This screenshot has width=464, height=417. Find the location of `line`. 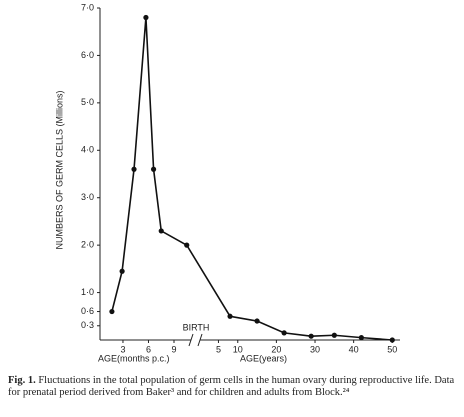

line is located at coordinates (149, 164).